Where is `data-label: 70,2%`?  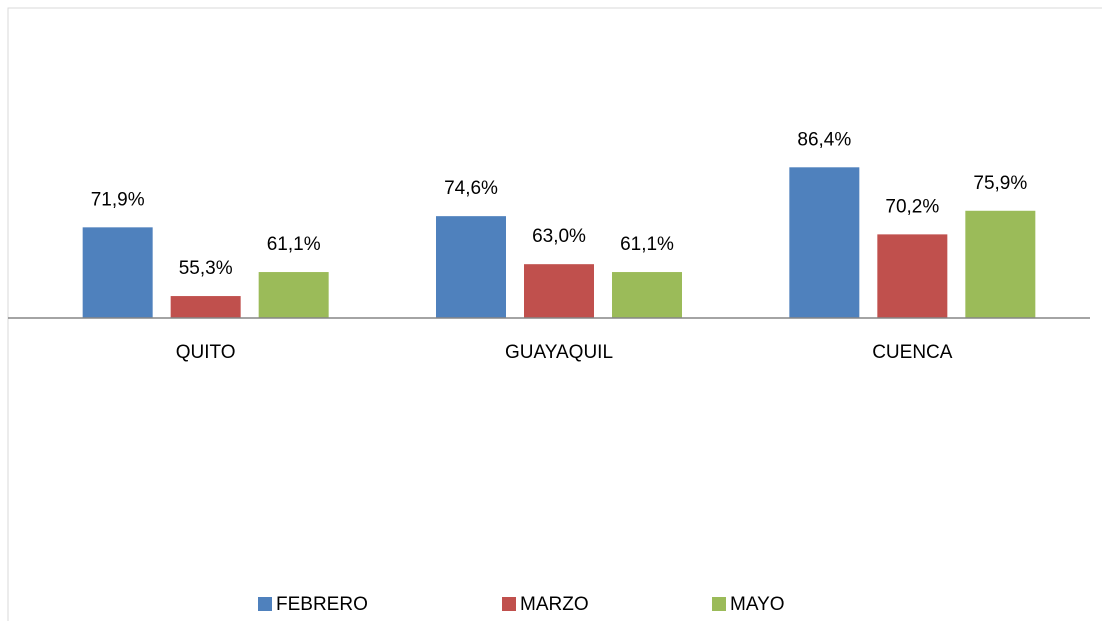 data-label: 70,2% is located at coordinates (912, 206).